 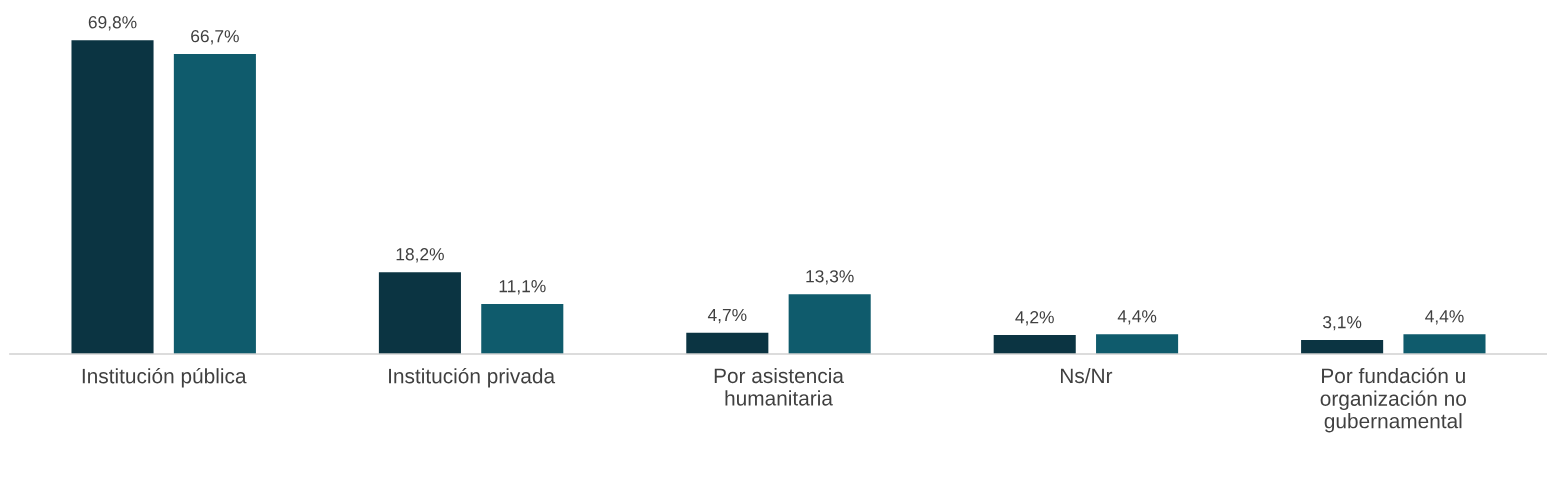 I want to click on x-tick-label: Ns/Nr, so click(x=1086, y=375).